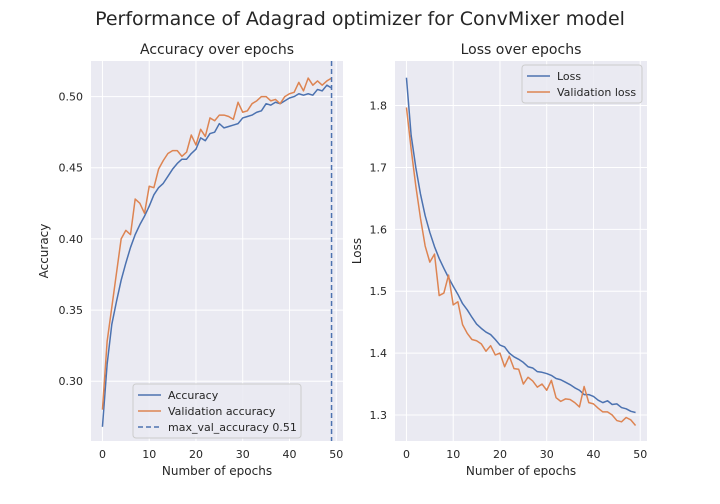 The height and width of the screenshot is (504, 720). I want to click on loss-x-tick-label: 20, so click(500, 454).